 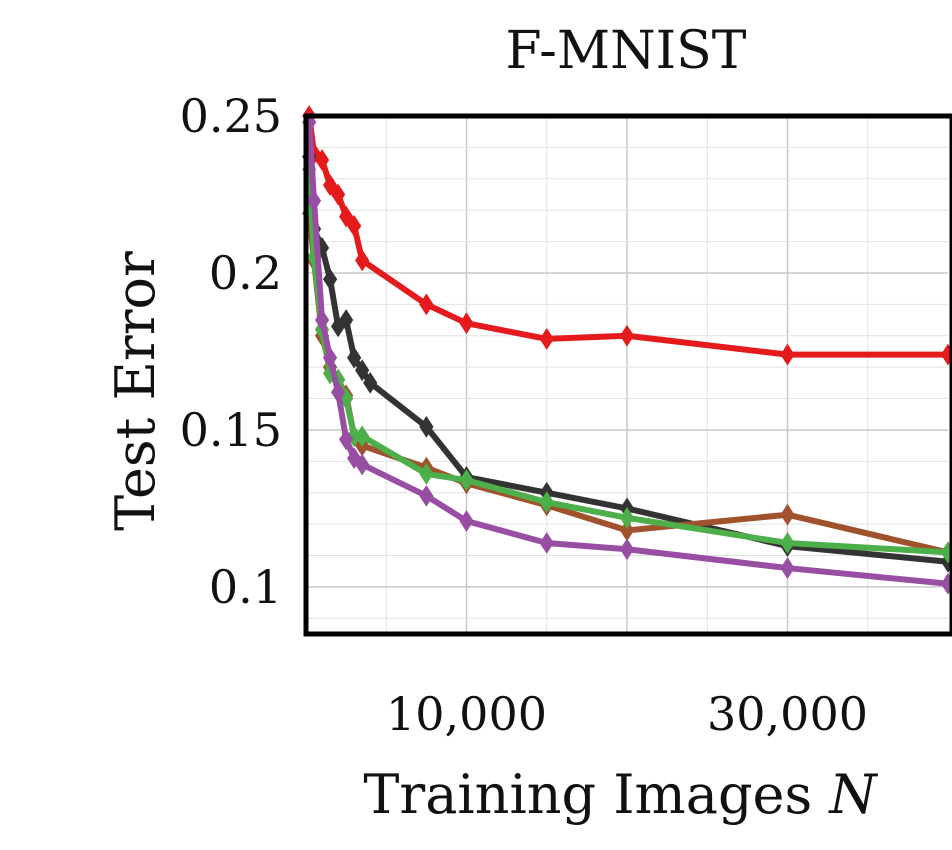 What do you see at coordinates (787, 714) in the screenshot?
I see `x-tick-label: 30,000` at bounding box center [787, 714].